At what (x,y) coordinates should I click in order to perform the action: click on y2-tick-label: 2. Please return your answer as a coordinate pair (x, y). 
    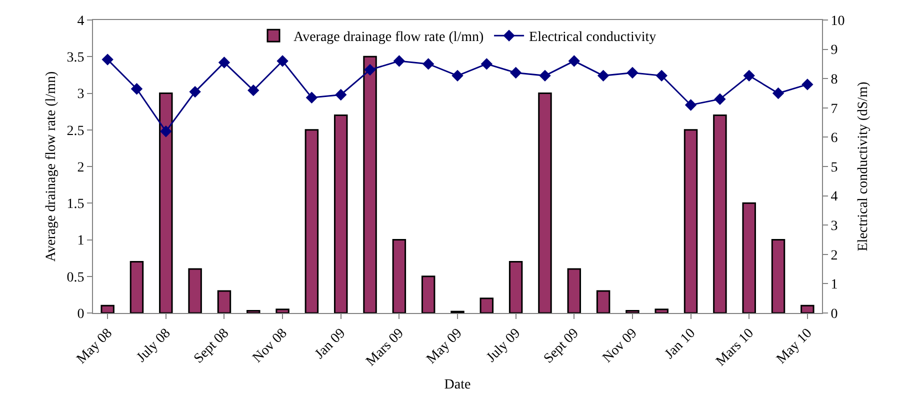
    Looking at the image, I should click on (834, 256).